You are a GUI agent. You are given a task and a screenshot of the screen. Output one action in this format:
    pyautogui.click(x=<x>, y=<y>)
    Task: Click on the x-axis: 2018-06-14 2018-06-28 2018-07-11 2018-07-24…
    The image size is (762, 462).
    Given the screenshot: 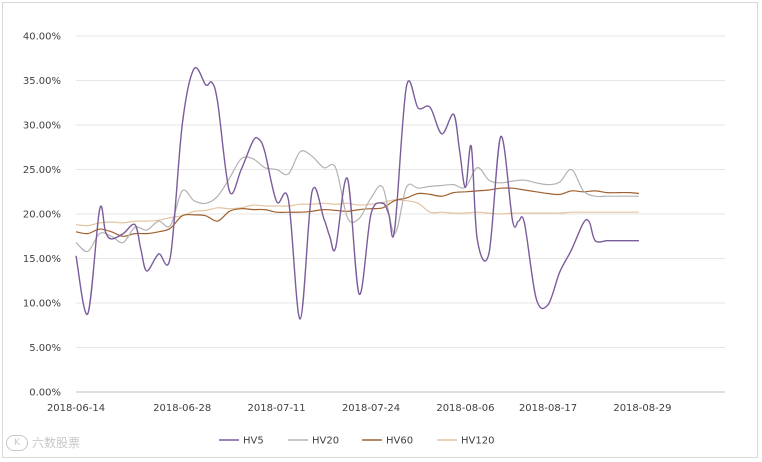 What is the action you would take?
    pyautogui.click(x=359, y=408)
    